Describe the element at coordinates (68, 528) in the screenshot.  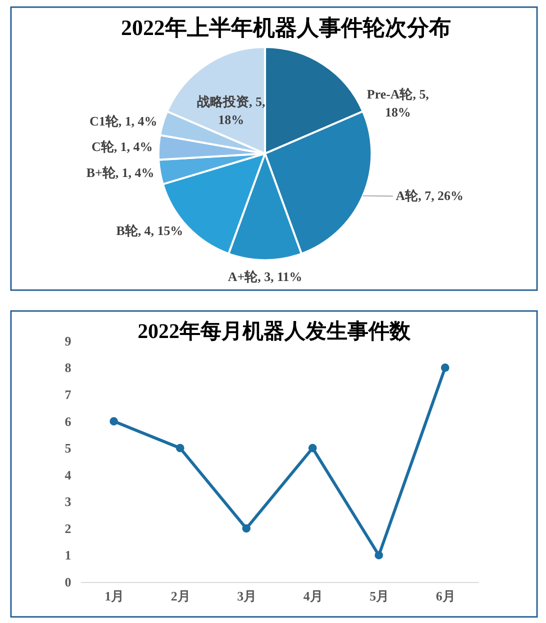
I see `y-tick-label: 2` at that location.